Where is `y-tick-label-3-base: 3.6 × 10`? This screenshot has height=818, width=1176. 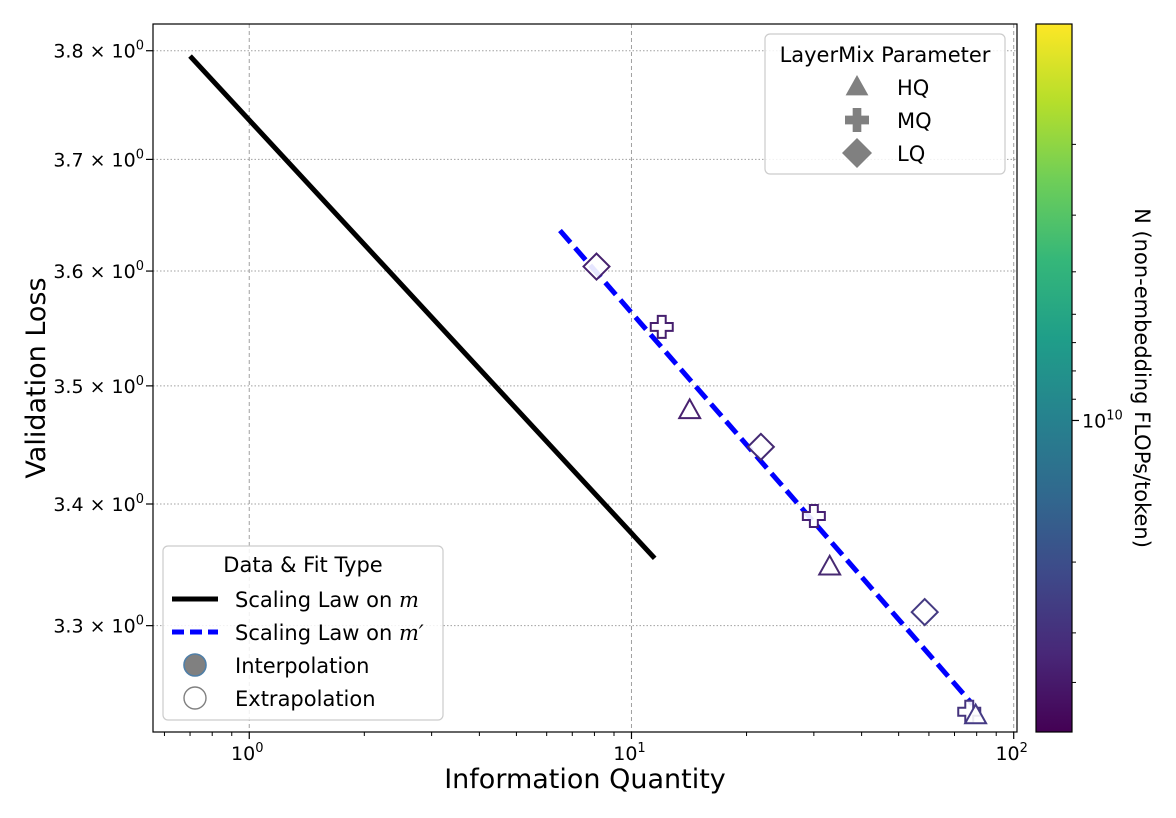 y-tick-label-3-base: 3.6 × 10 is located at coordinates (94, 272).